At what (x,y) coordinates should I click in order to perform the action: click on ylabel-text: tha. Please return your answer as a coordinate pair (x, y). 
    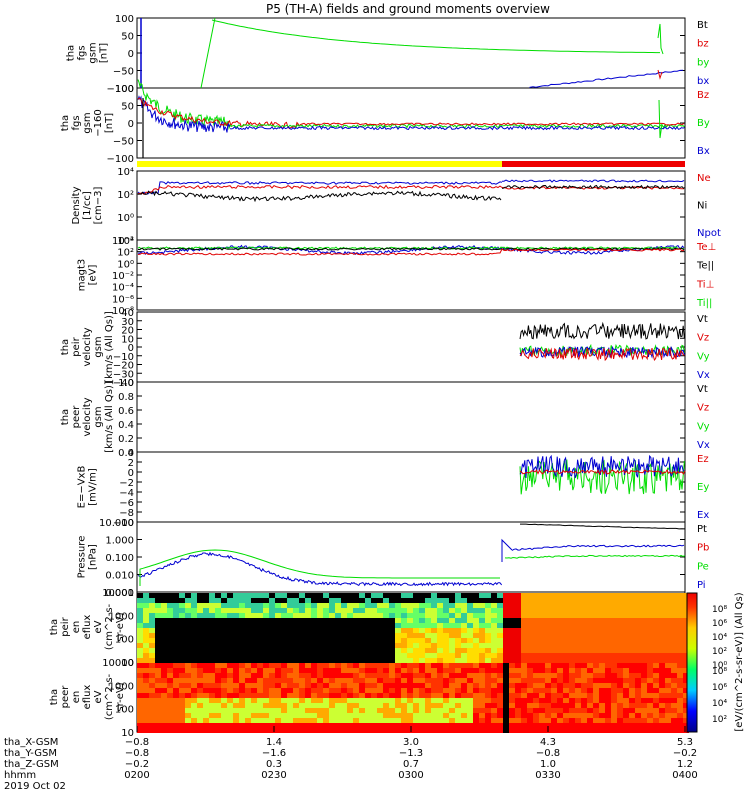
    Looking at the image, I should click on (54, 697).